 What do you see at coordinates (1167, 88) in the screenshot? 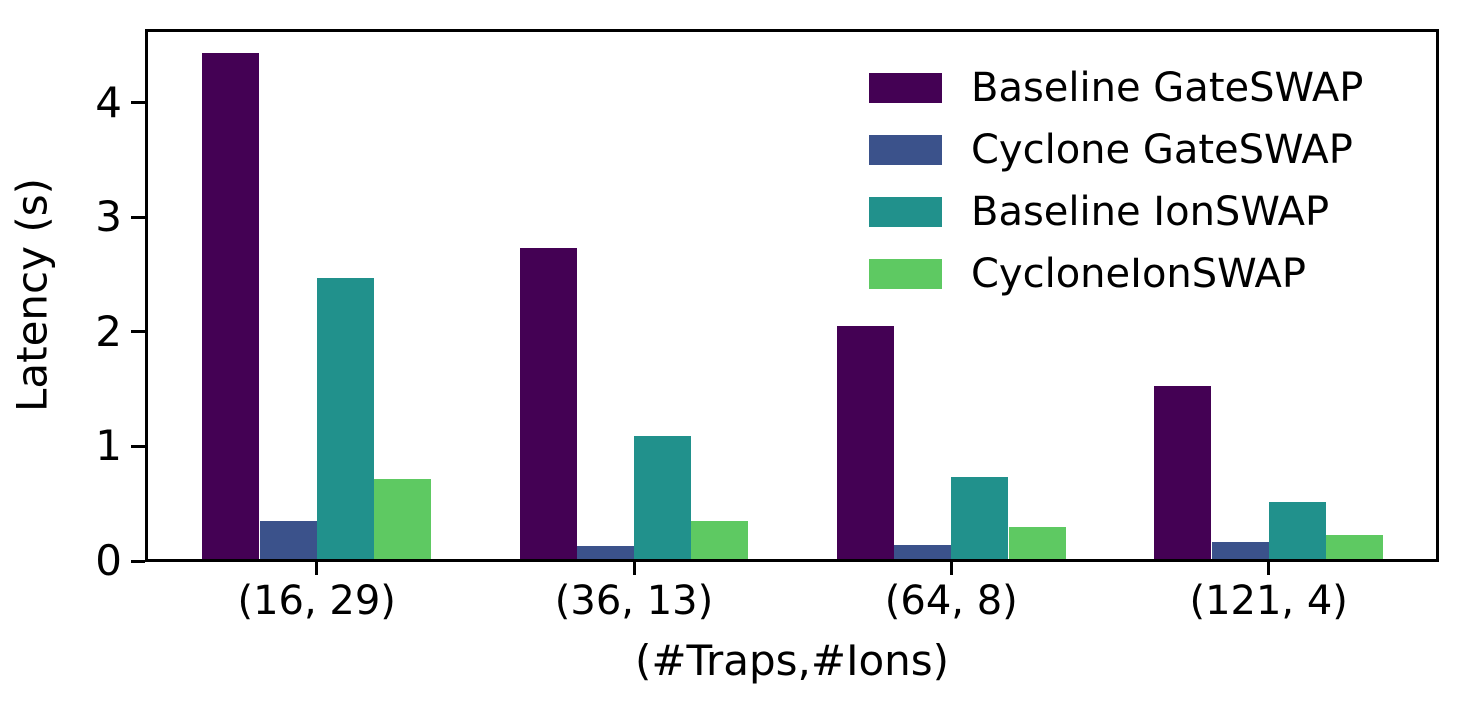
I see `legend-label: Baseline GateSWAP` at bounding box center [1167, 88].